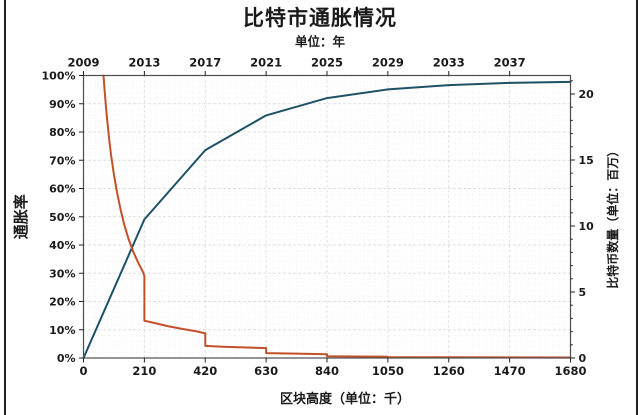  What do you see at coordinates (144, 371) in the screenshot?
I see `svg-text: 210` at bounding box center [144, 371].